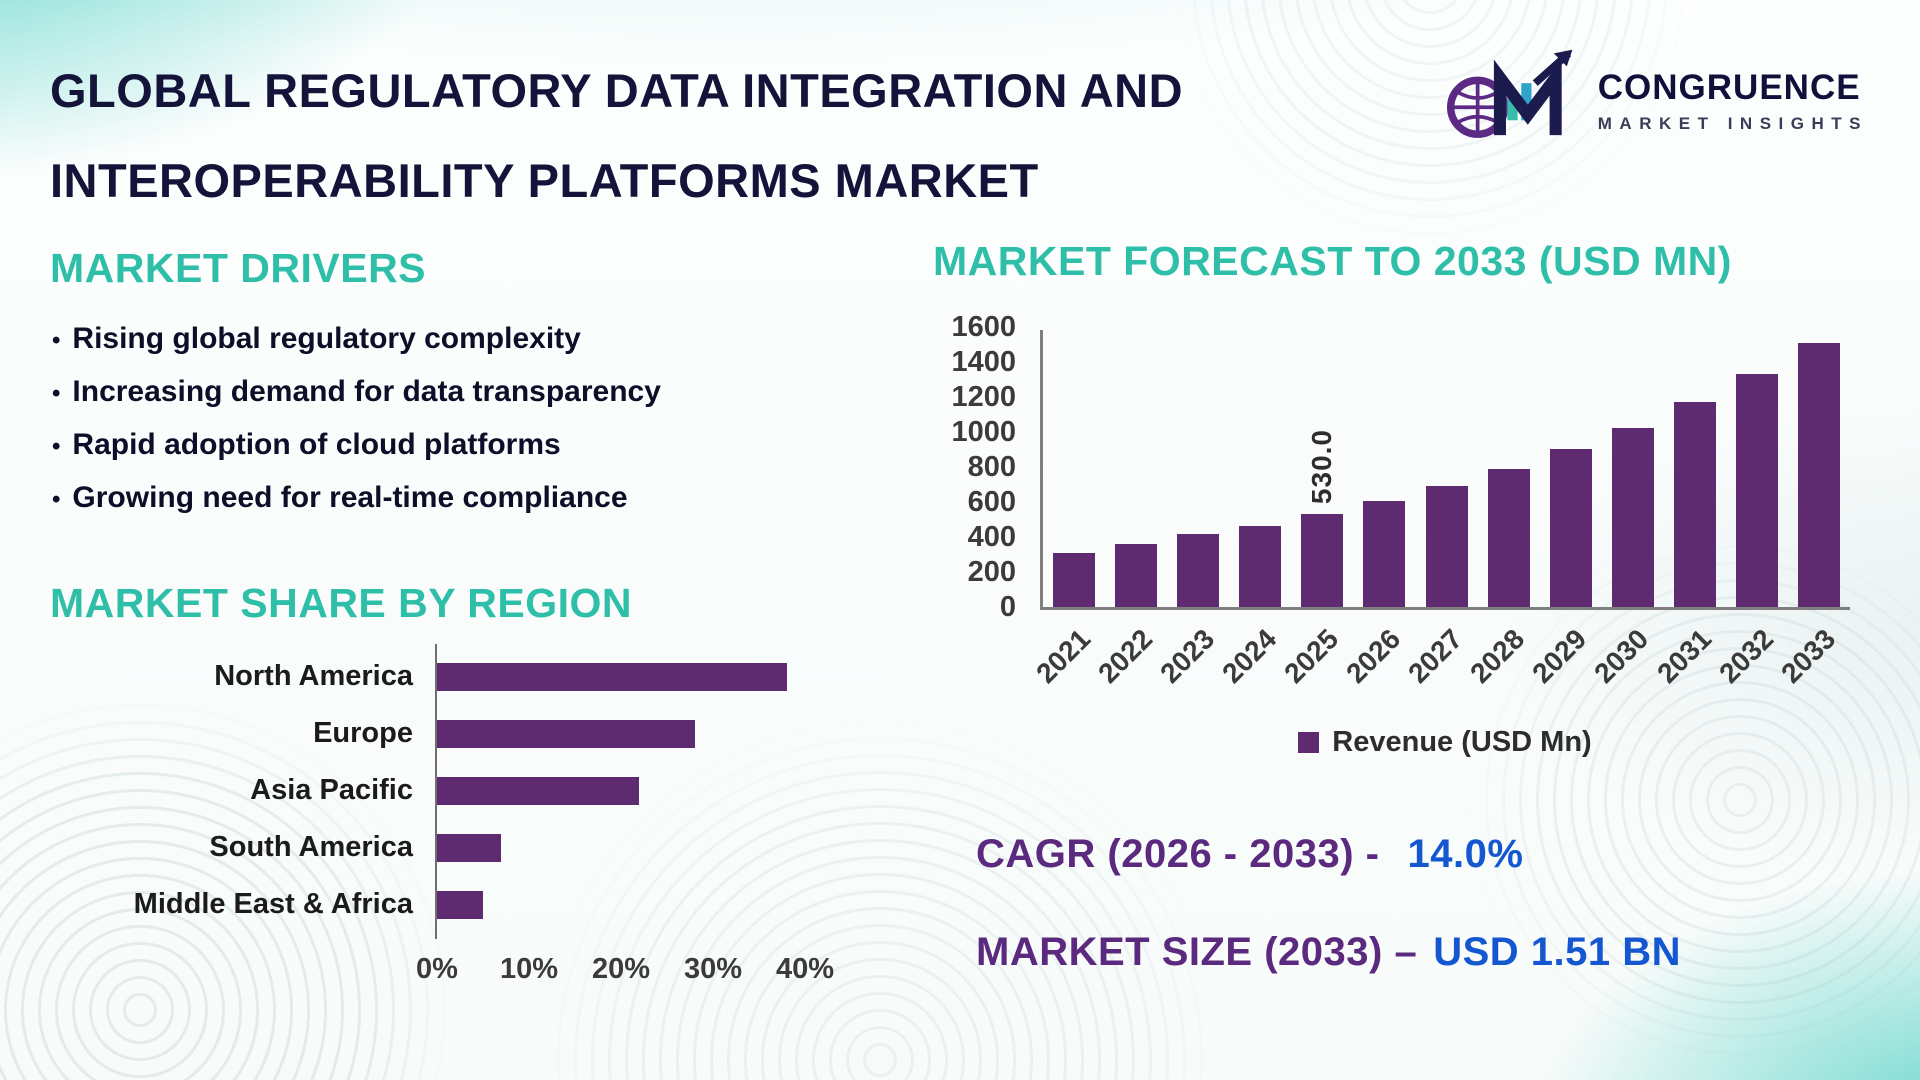 The image size is (1920, 1080). I want to click on forecast-bar-value-label: 530.0, so click(1322, 466).